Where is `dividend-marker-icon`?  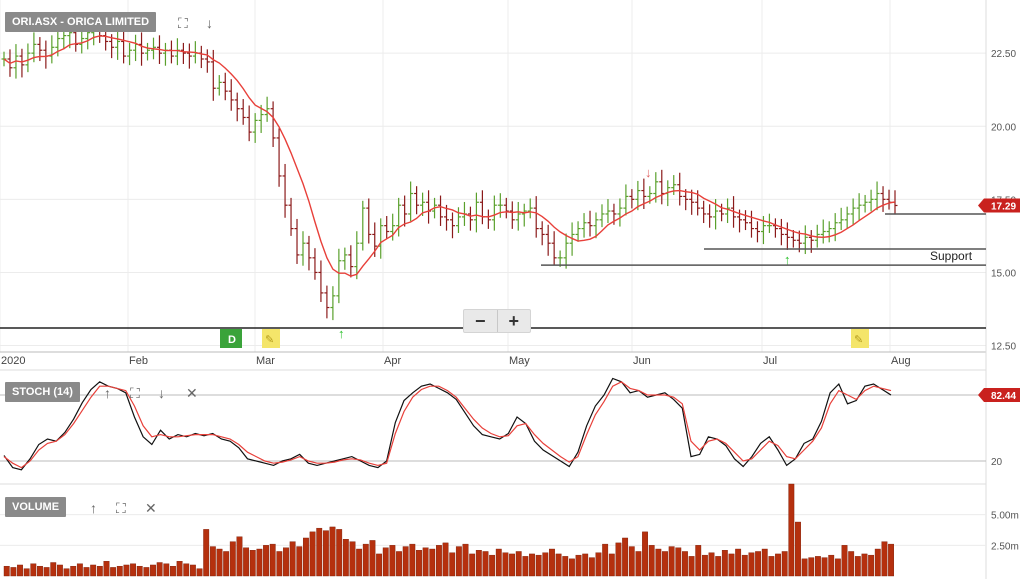 dividend-marker-icon is located at coordinates (231, 338).